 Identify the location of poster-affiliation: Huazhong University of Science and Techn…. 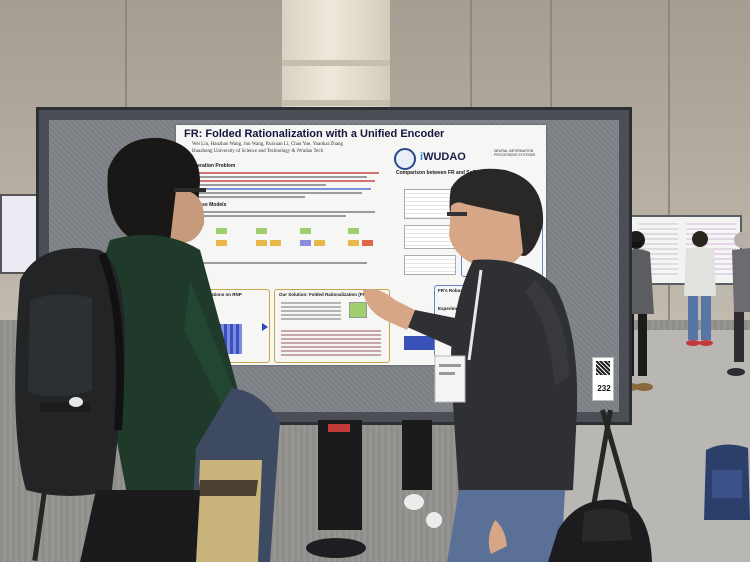
(258, 151).